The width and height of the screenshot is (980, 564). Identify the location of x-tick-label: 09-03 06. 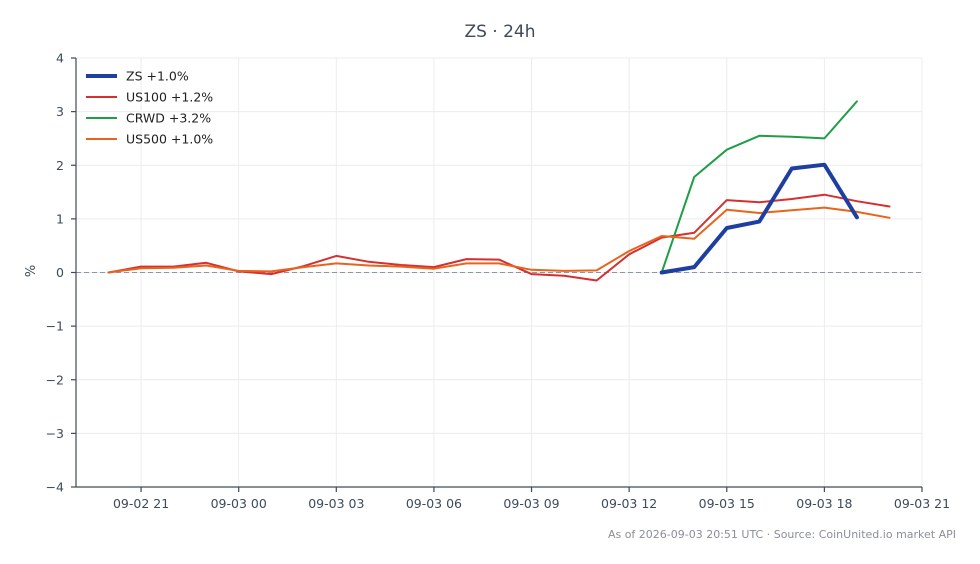
(434, 503).